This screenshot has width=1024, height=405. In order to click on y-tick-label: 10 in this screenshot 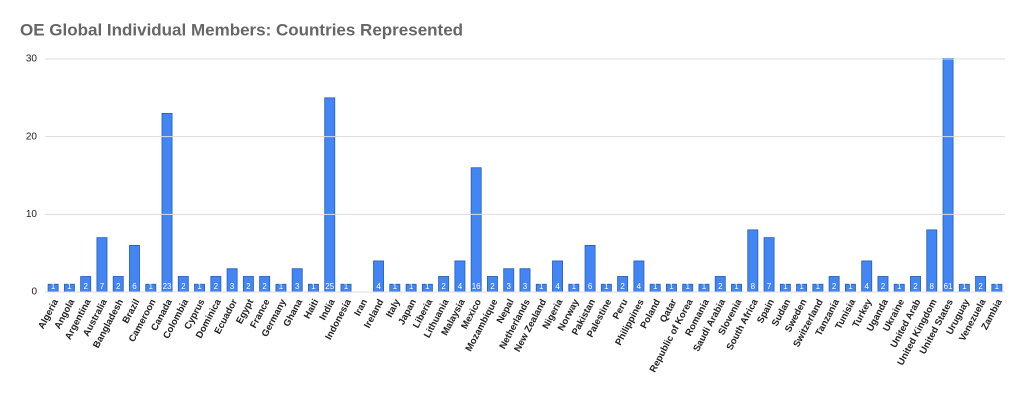, I will do `click(32, 214)`.